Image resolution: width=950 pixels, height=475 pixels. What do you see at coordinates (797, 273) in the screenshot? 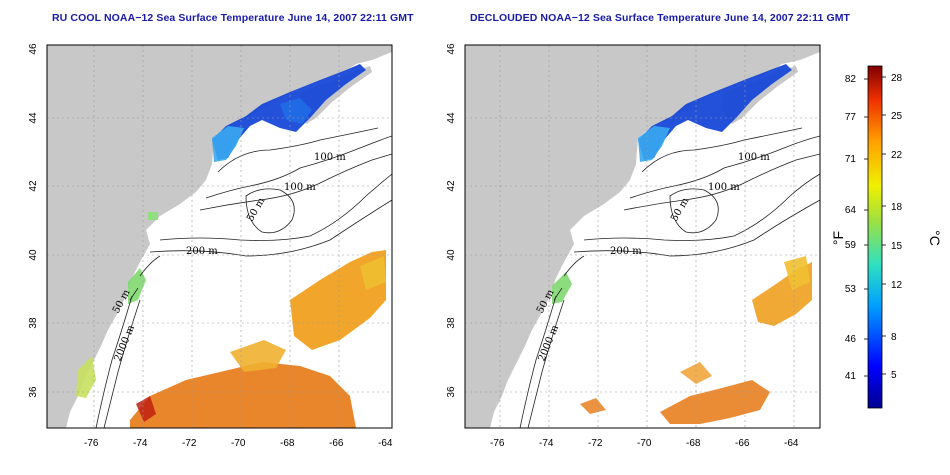
I see `right-warm-patch-east2` at bounding box center [797, 273].